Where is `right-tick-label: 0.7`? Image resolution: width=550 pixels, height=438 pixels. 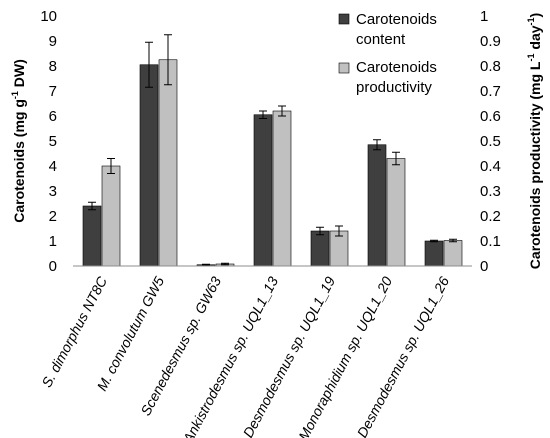 right-tick-label: 0.7 is located at coordinates (490, 91).